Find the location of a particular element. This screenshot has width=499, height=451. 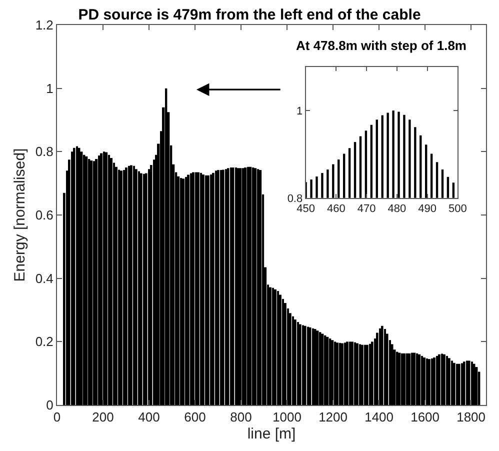

x-tick-label: 1200 is located at coordinates (333, 417).